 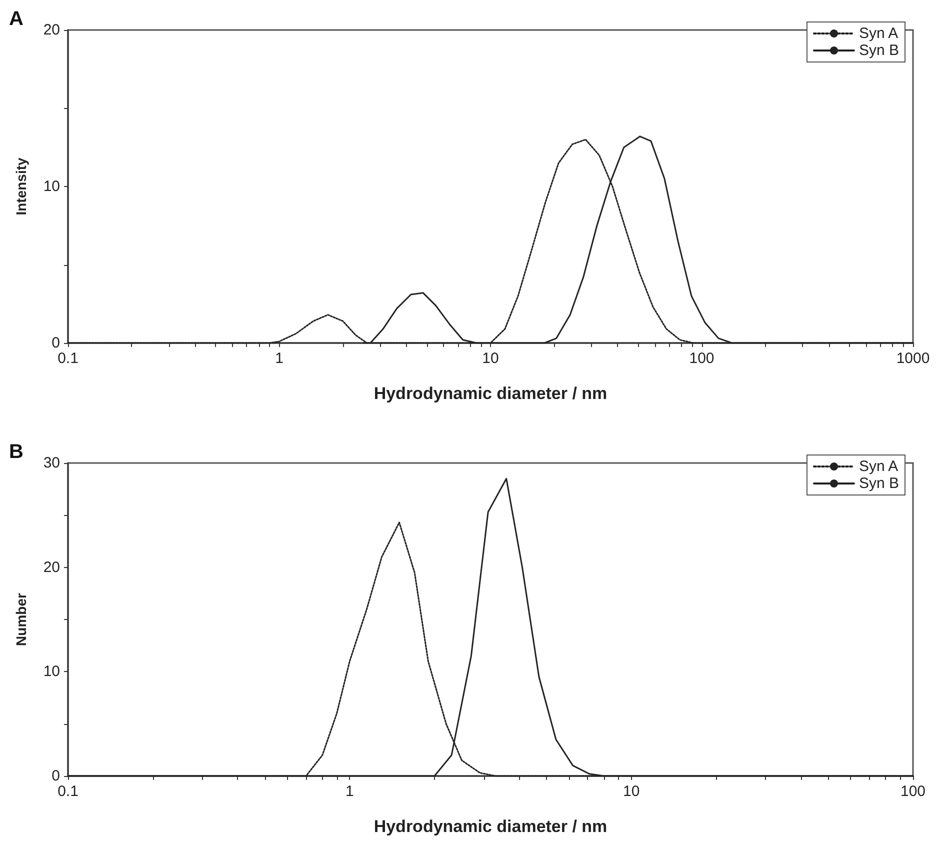 What do you see at coordinates (21, 187) in the screenshot?
I see `y-axis-title: Intensity` at bounding box center [21, 187].